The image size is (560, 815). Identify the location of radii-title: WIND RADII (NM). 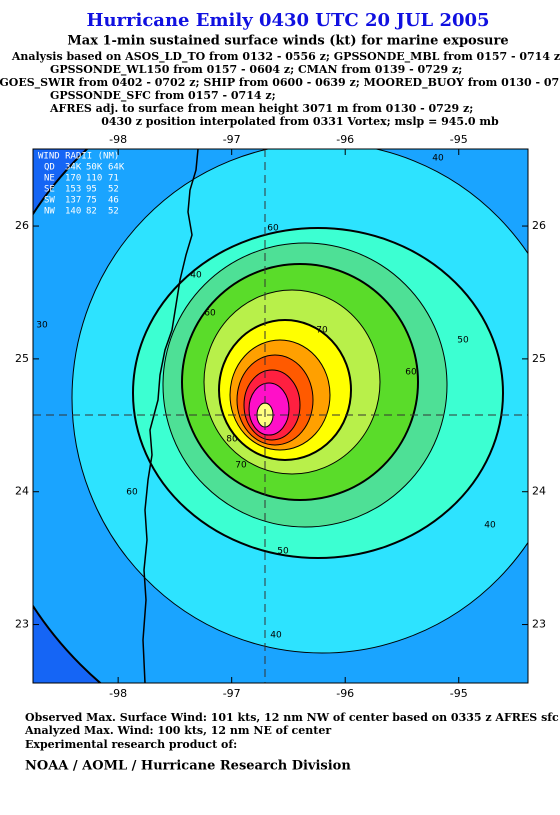
(78, 157).